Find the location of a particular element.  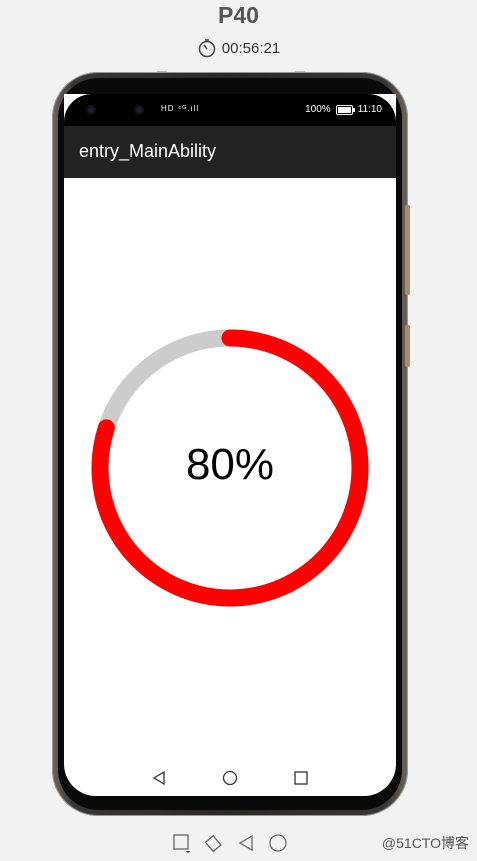

battery-percent: 100% is located at coordinates (318, 109).